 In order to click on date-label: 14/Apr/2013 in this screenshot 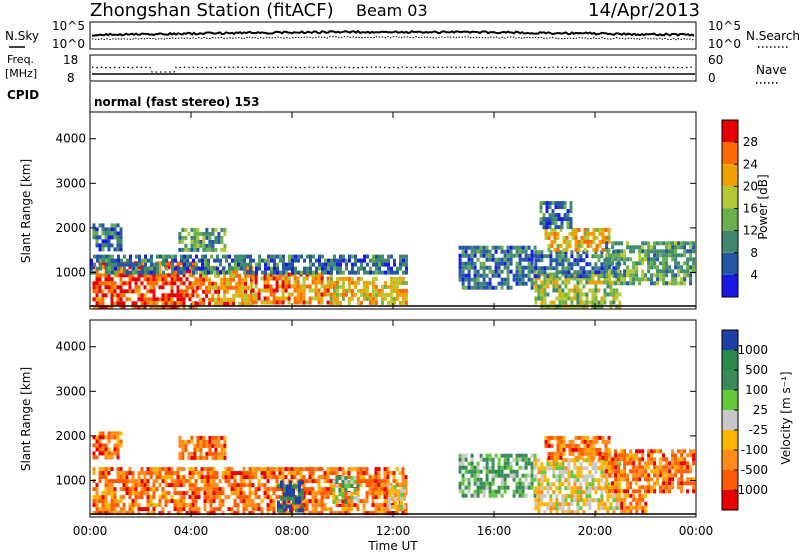, I will do `click(644, 10)`.